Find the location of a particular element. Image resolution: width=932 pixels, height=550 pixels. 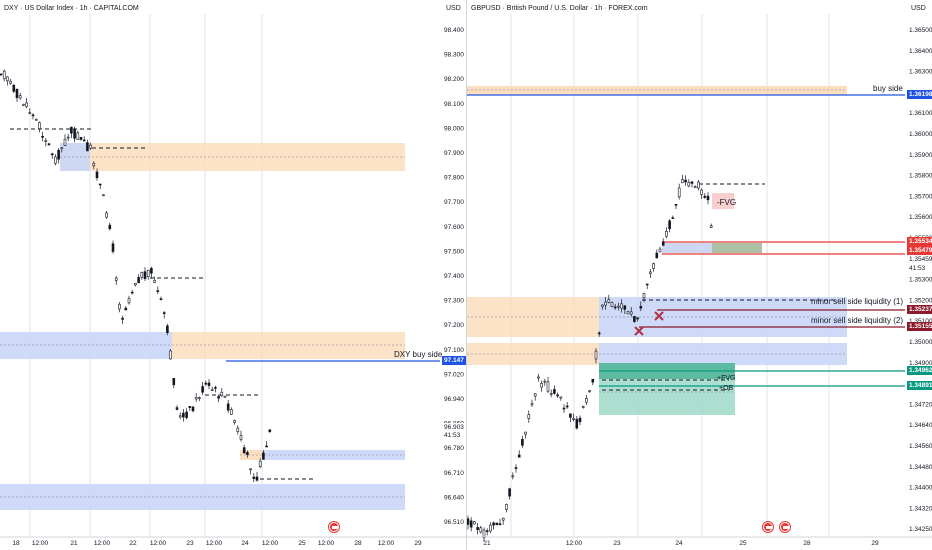

x-tick-label: 25 is located at coordinates (743, 543).